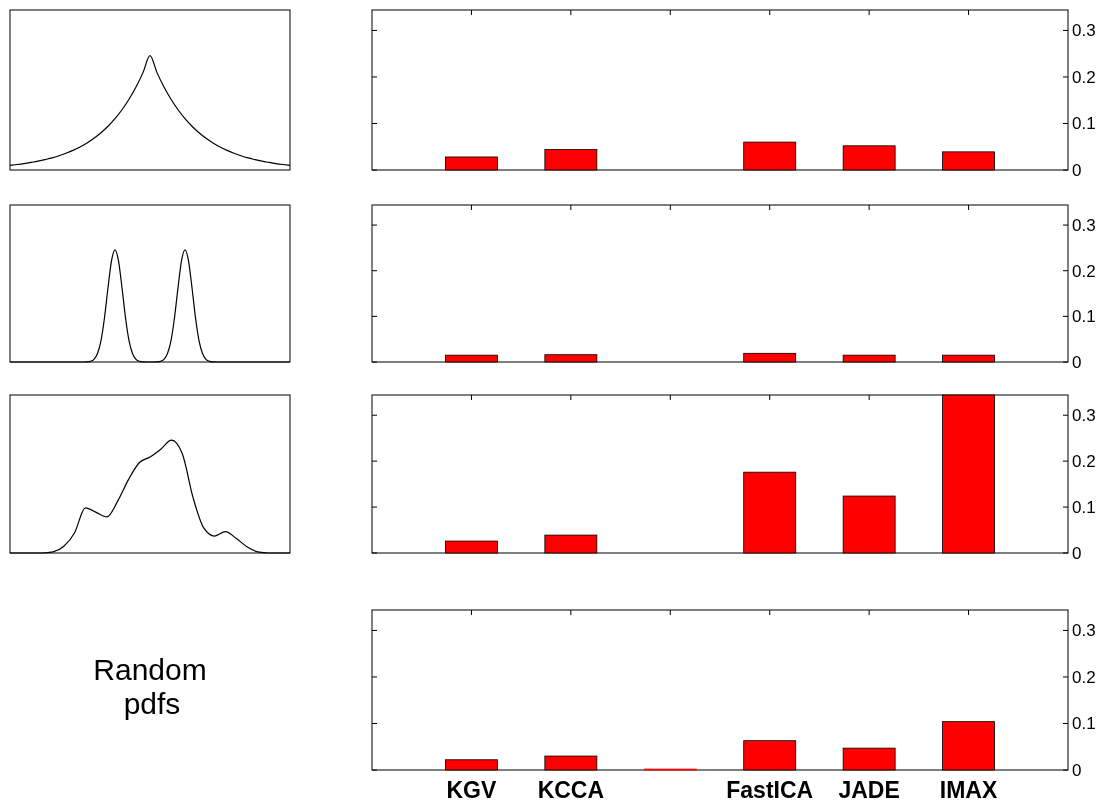 The image size is (1115, 809). What do you see at coordinates (770, 790) in the screenshot?
I see `x-tick-label: FastICA` at bounding box center [770, 790].